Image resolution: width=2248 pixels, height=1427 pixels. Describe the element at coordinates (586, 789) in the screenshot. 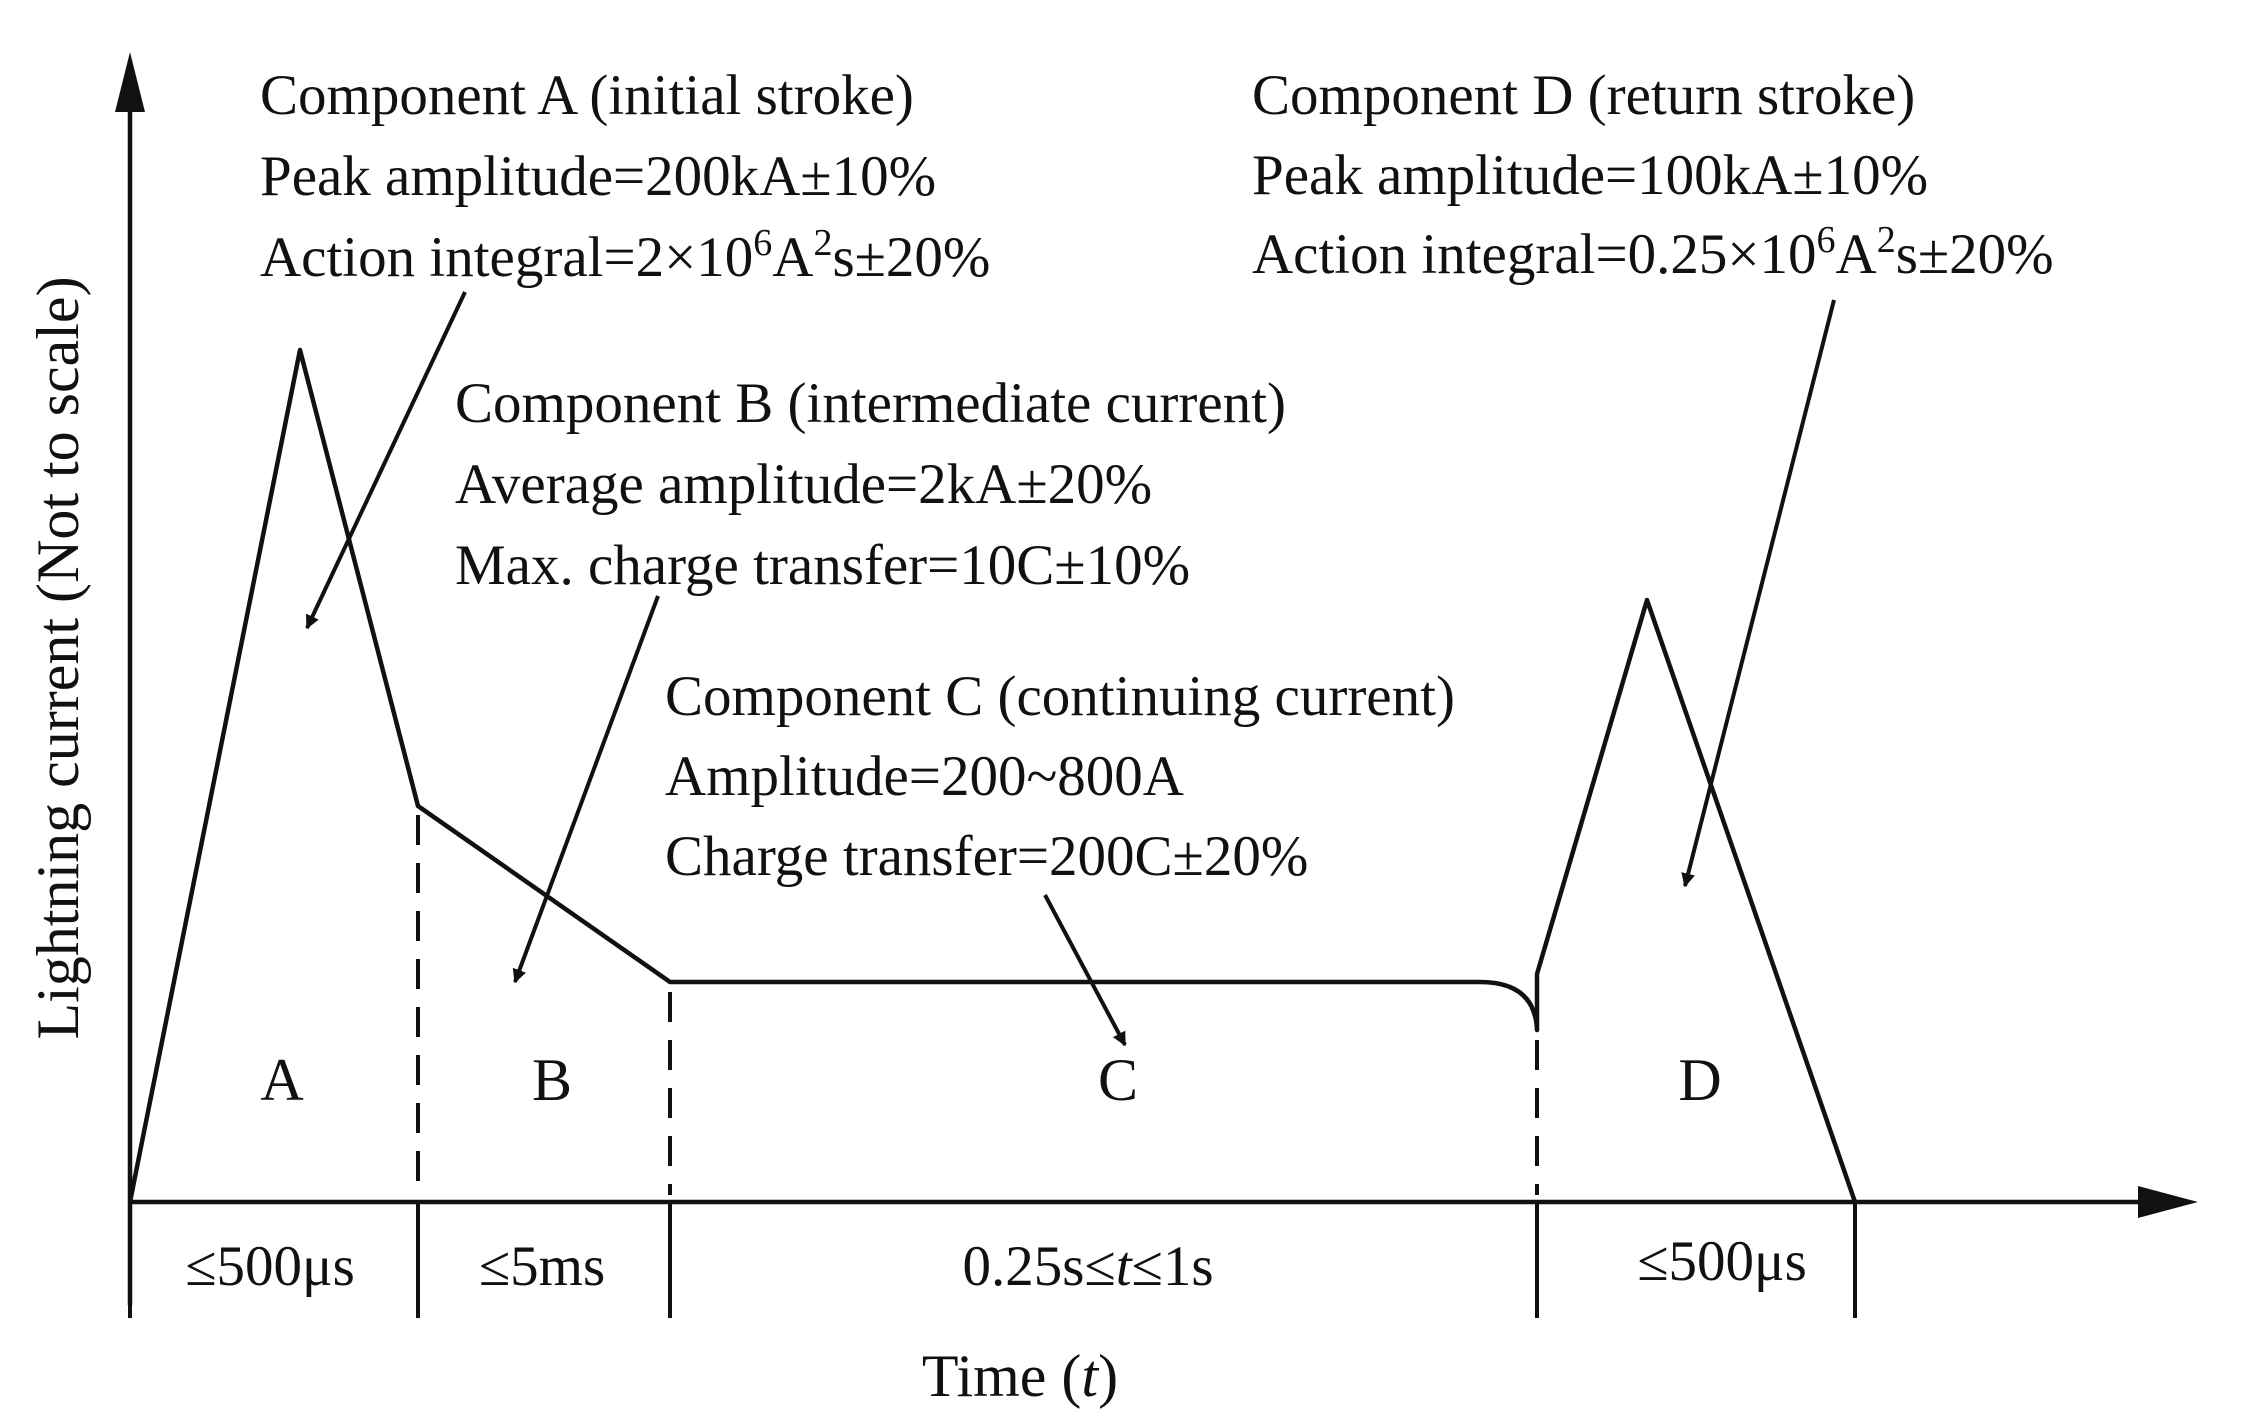

I see `callout-arrow-b` at that location.